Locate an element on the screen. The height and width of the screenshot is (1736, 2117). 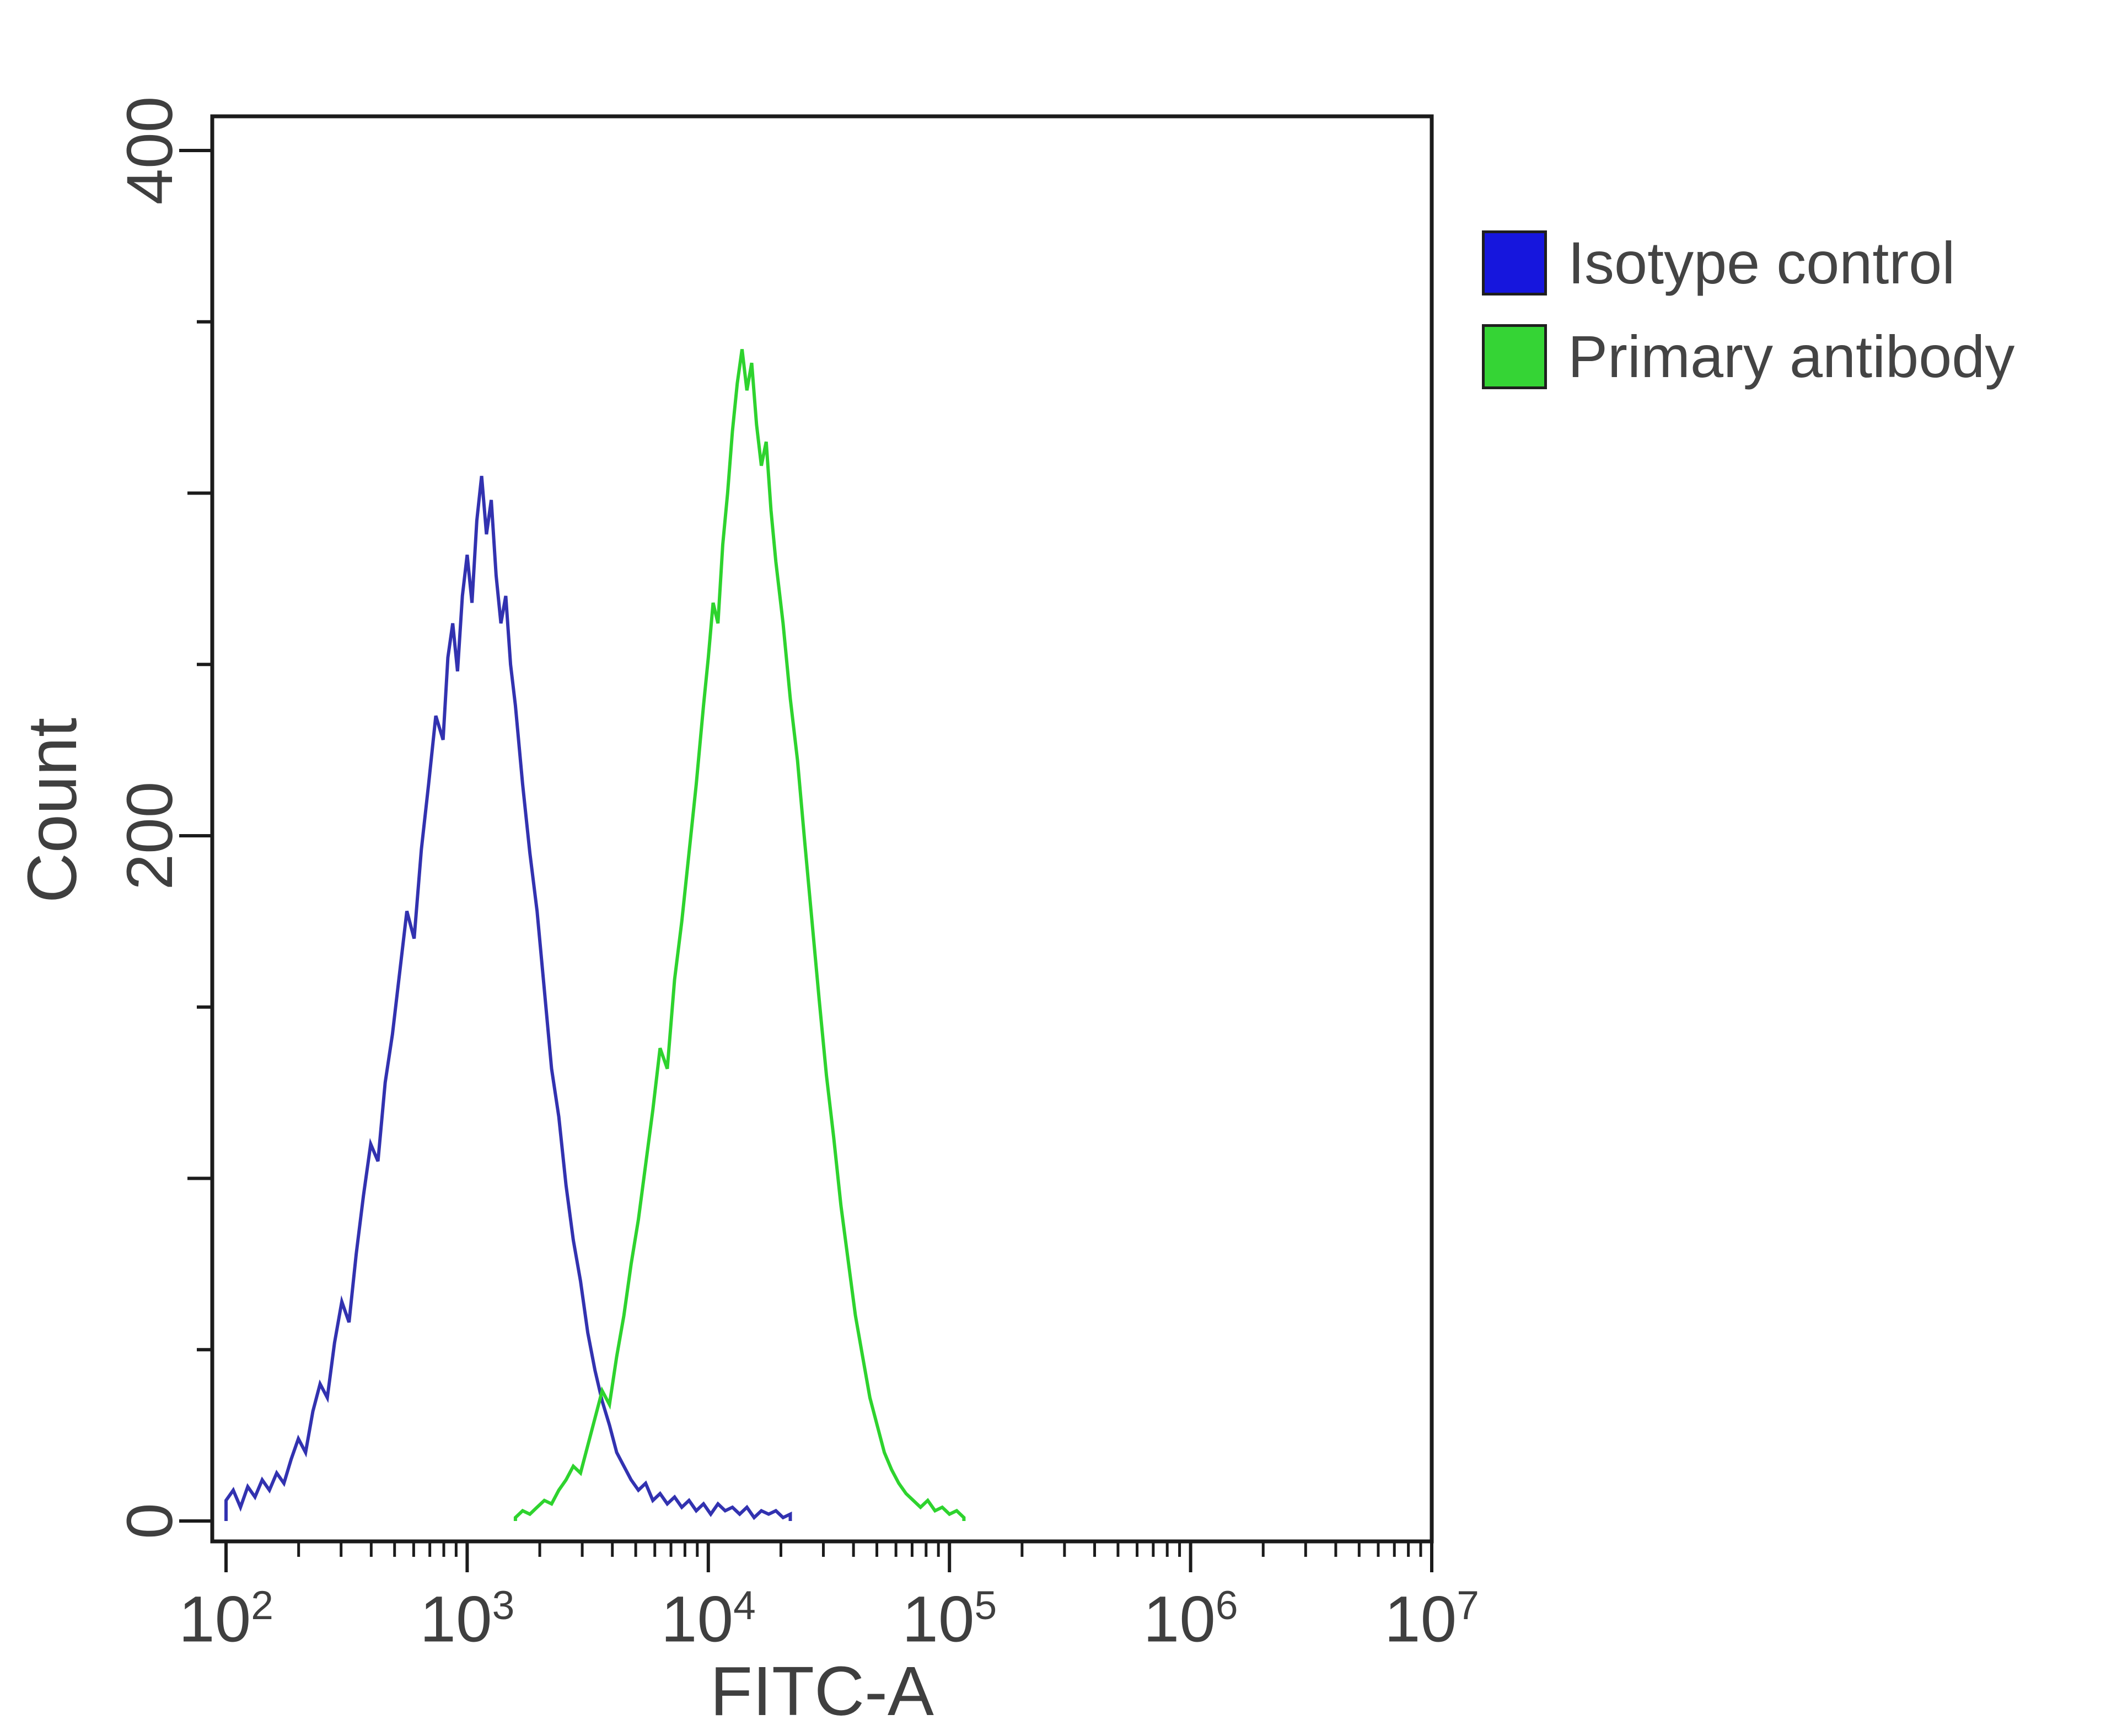
primary-antibody-color-swatch-icon is located at coordinates (1514, 356).